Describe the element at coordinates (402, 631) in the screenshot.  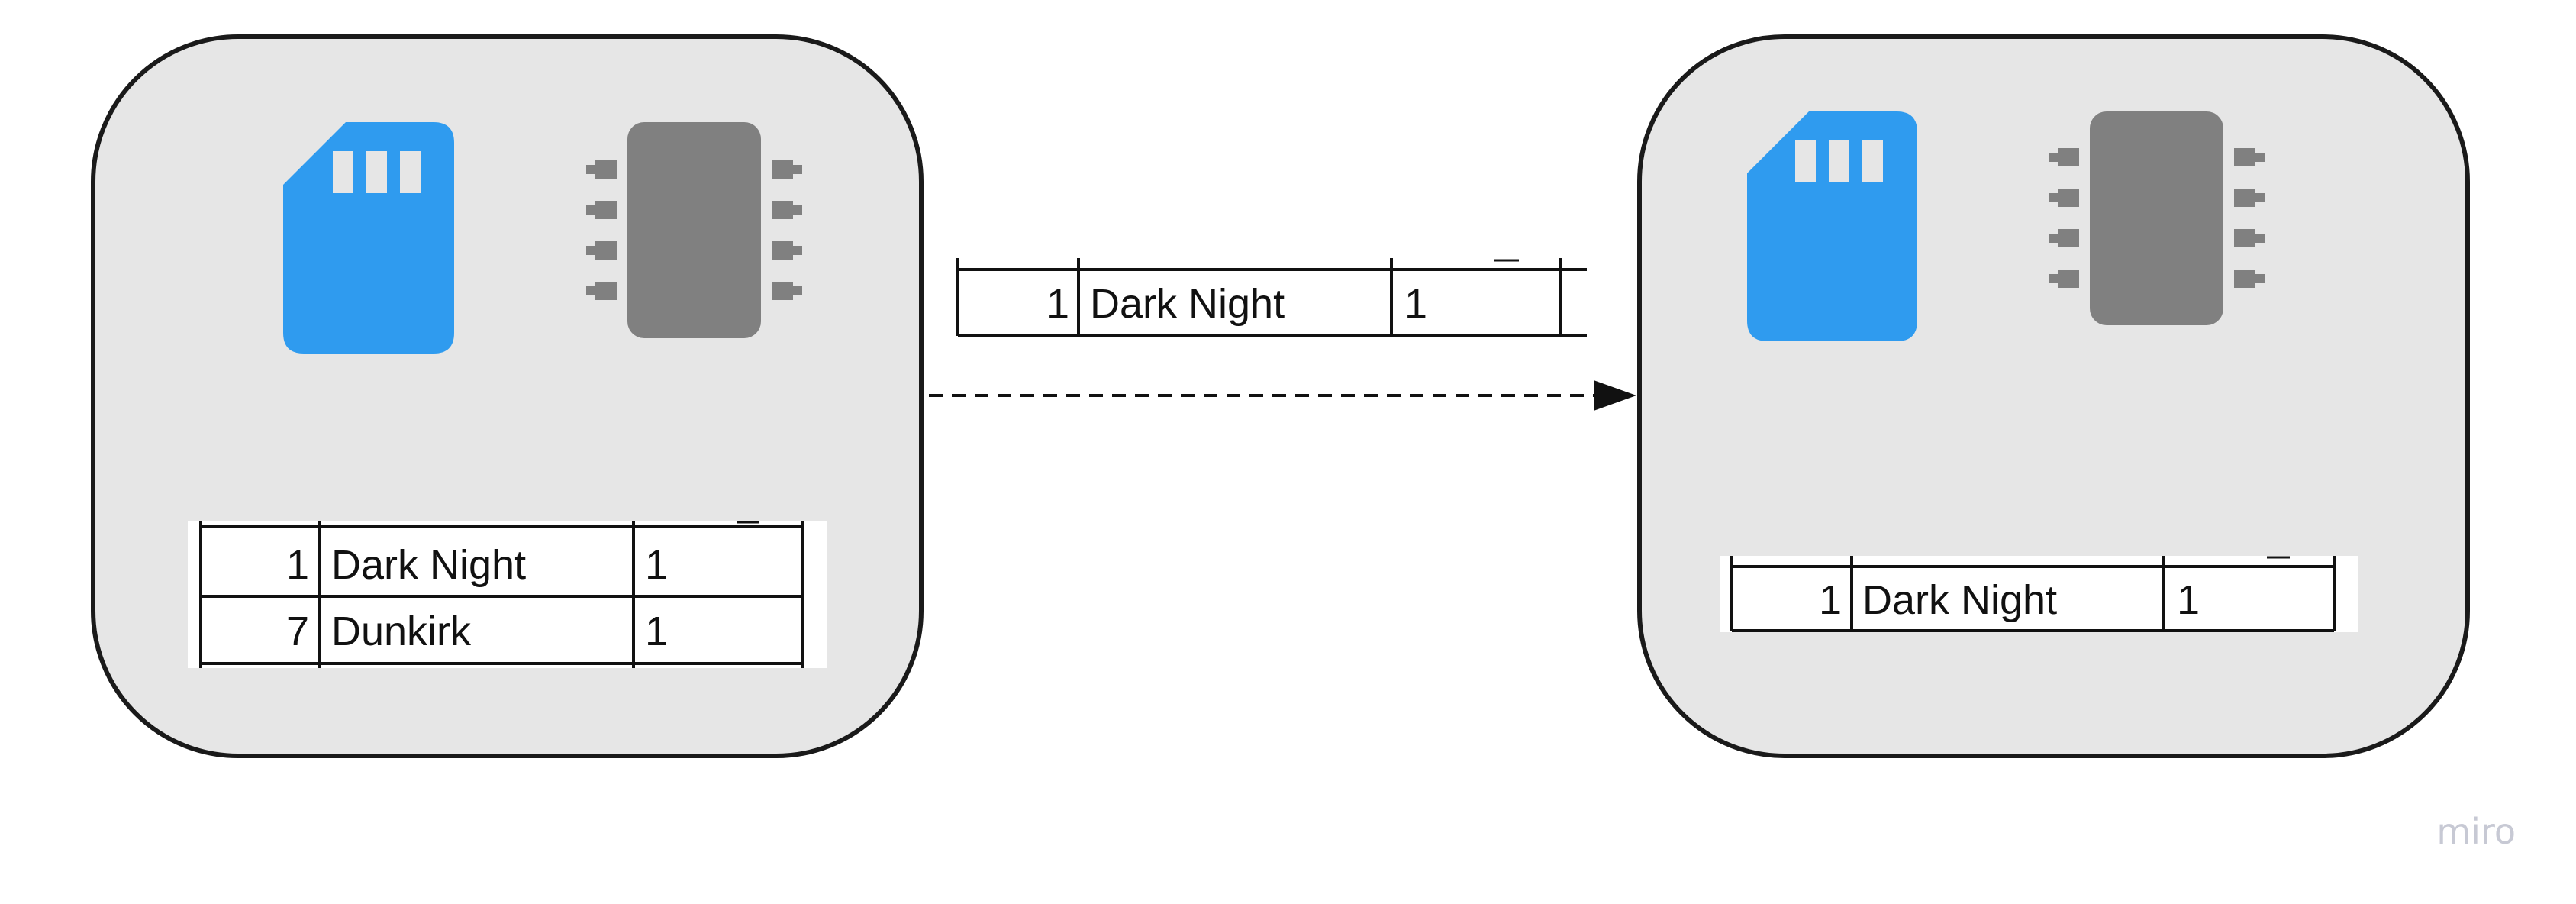
I see `row-title: Dunkirk` at that location.